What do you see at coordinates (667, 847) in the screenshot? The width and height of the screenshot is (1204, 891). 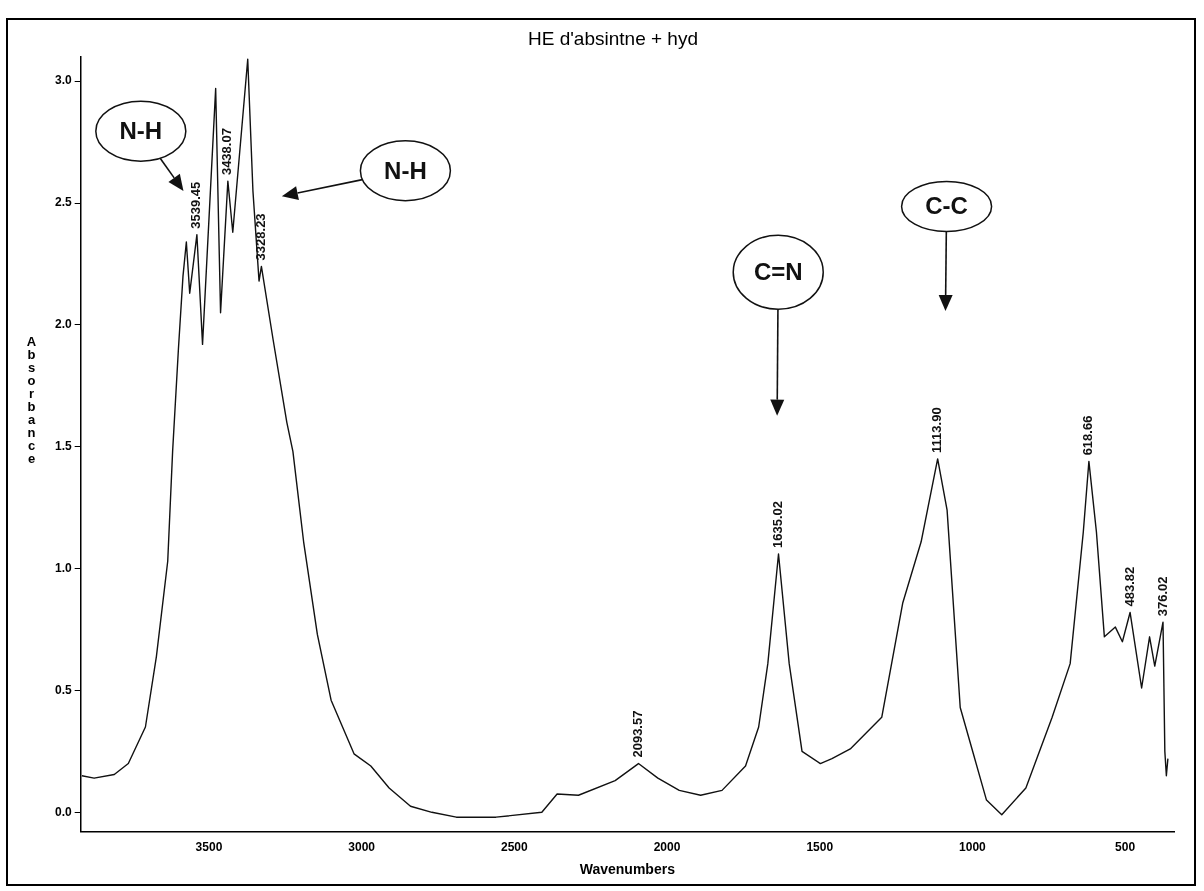 I see `x-tick-label: 2000` at bounding box center [667, 847].